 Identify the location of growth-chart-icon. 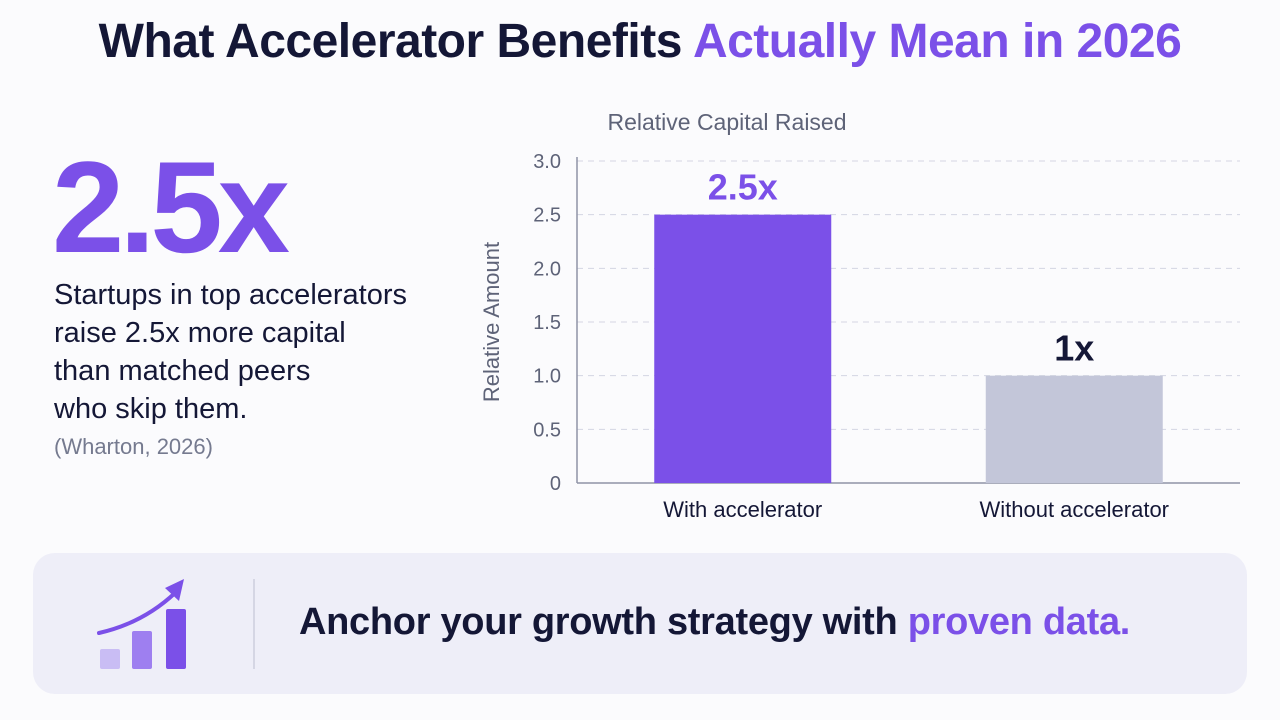
(141, 624).